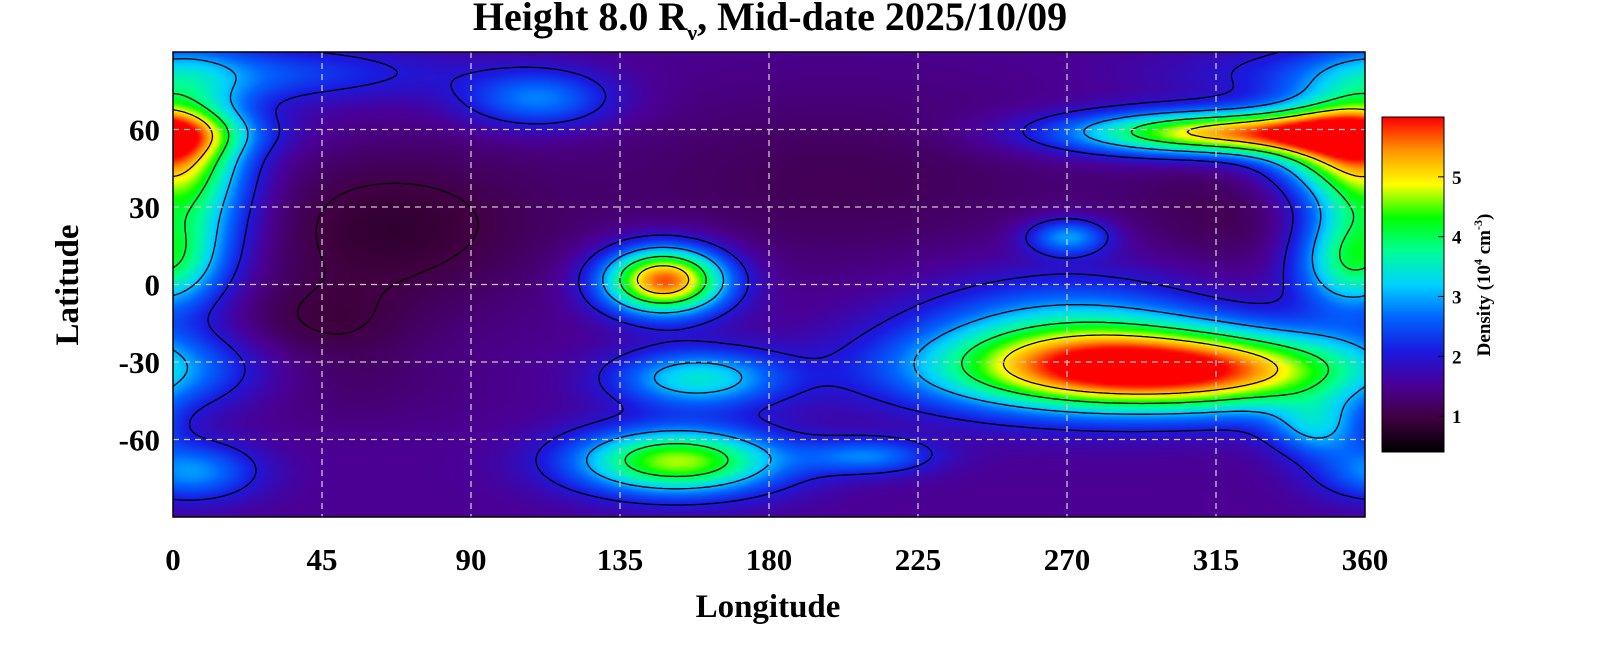 This screenshot has height=660, width=1600. What do you see at coordinates (1457, 178) in the screenshot?
I see `colorbar-tick-label: 5` at bounding box center [1457, 178].